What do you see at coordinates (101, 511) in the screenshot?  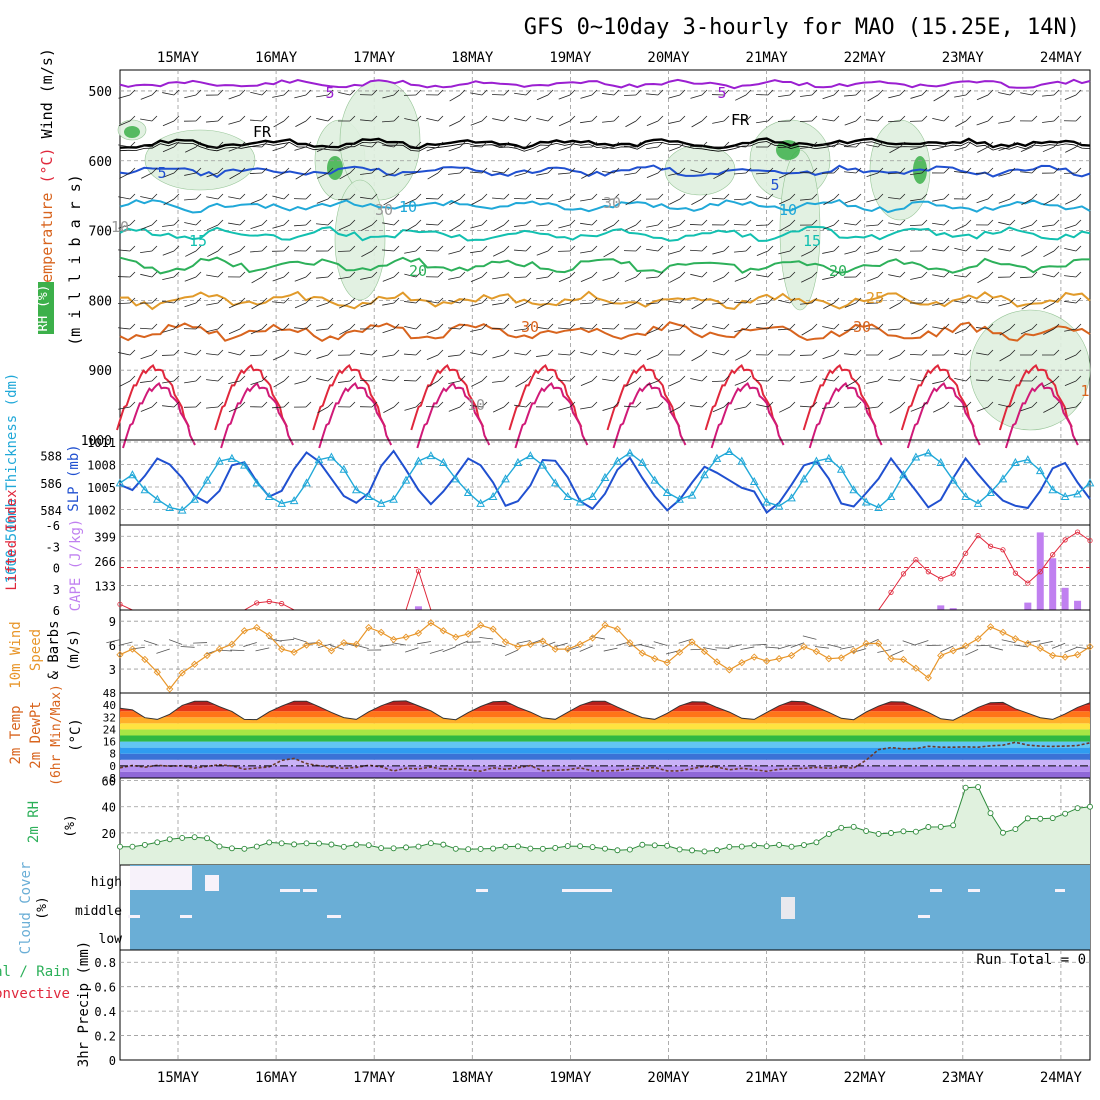 I see `slp-tick-label: 1002` at bounding box center [101, 511].